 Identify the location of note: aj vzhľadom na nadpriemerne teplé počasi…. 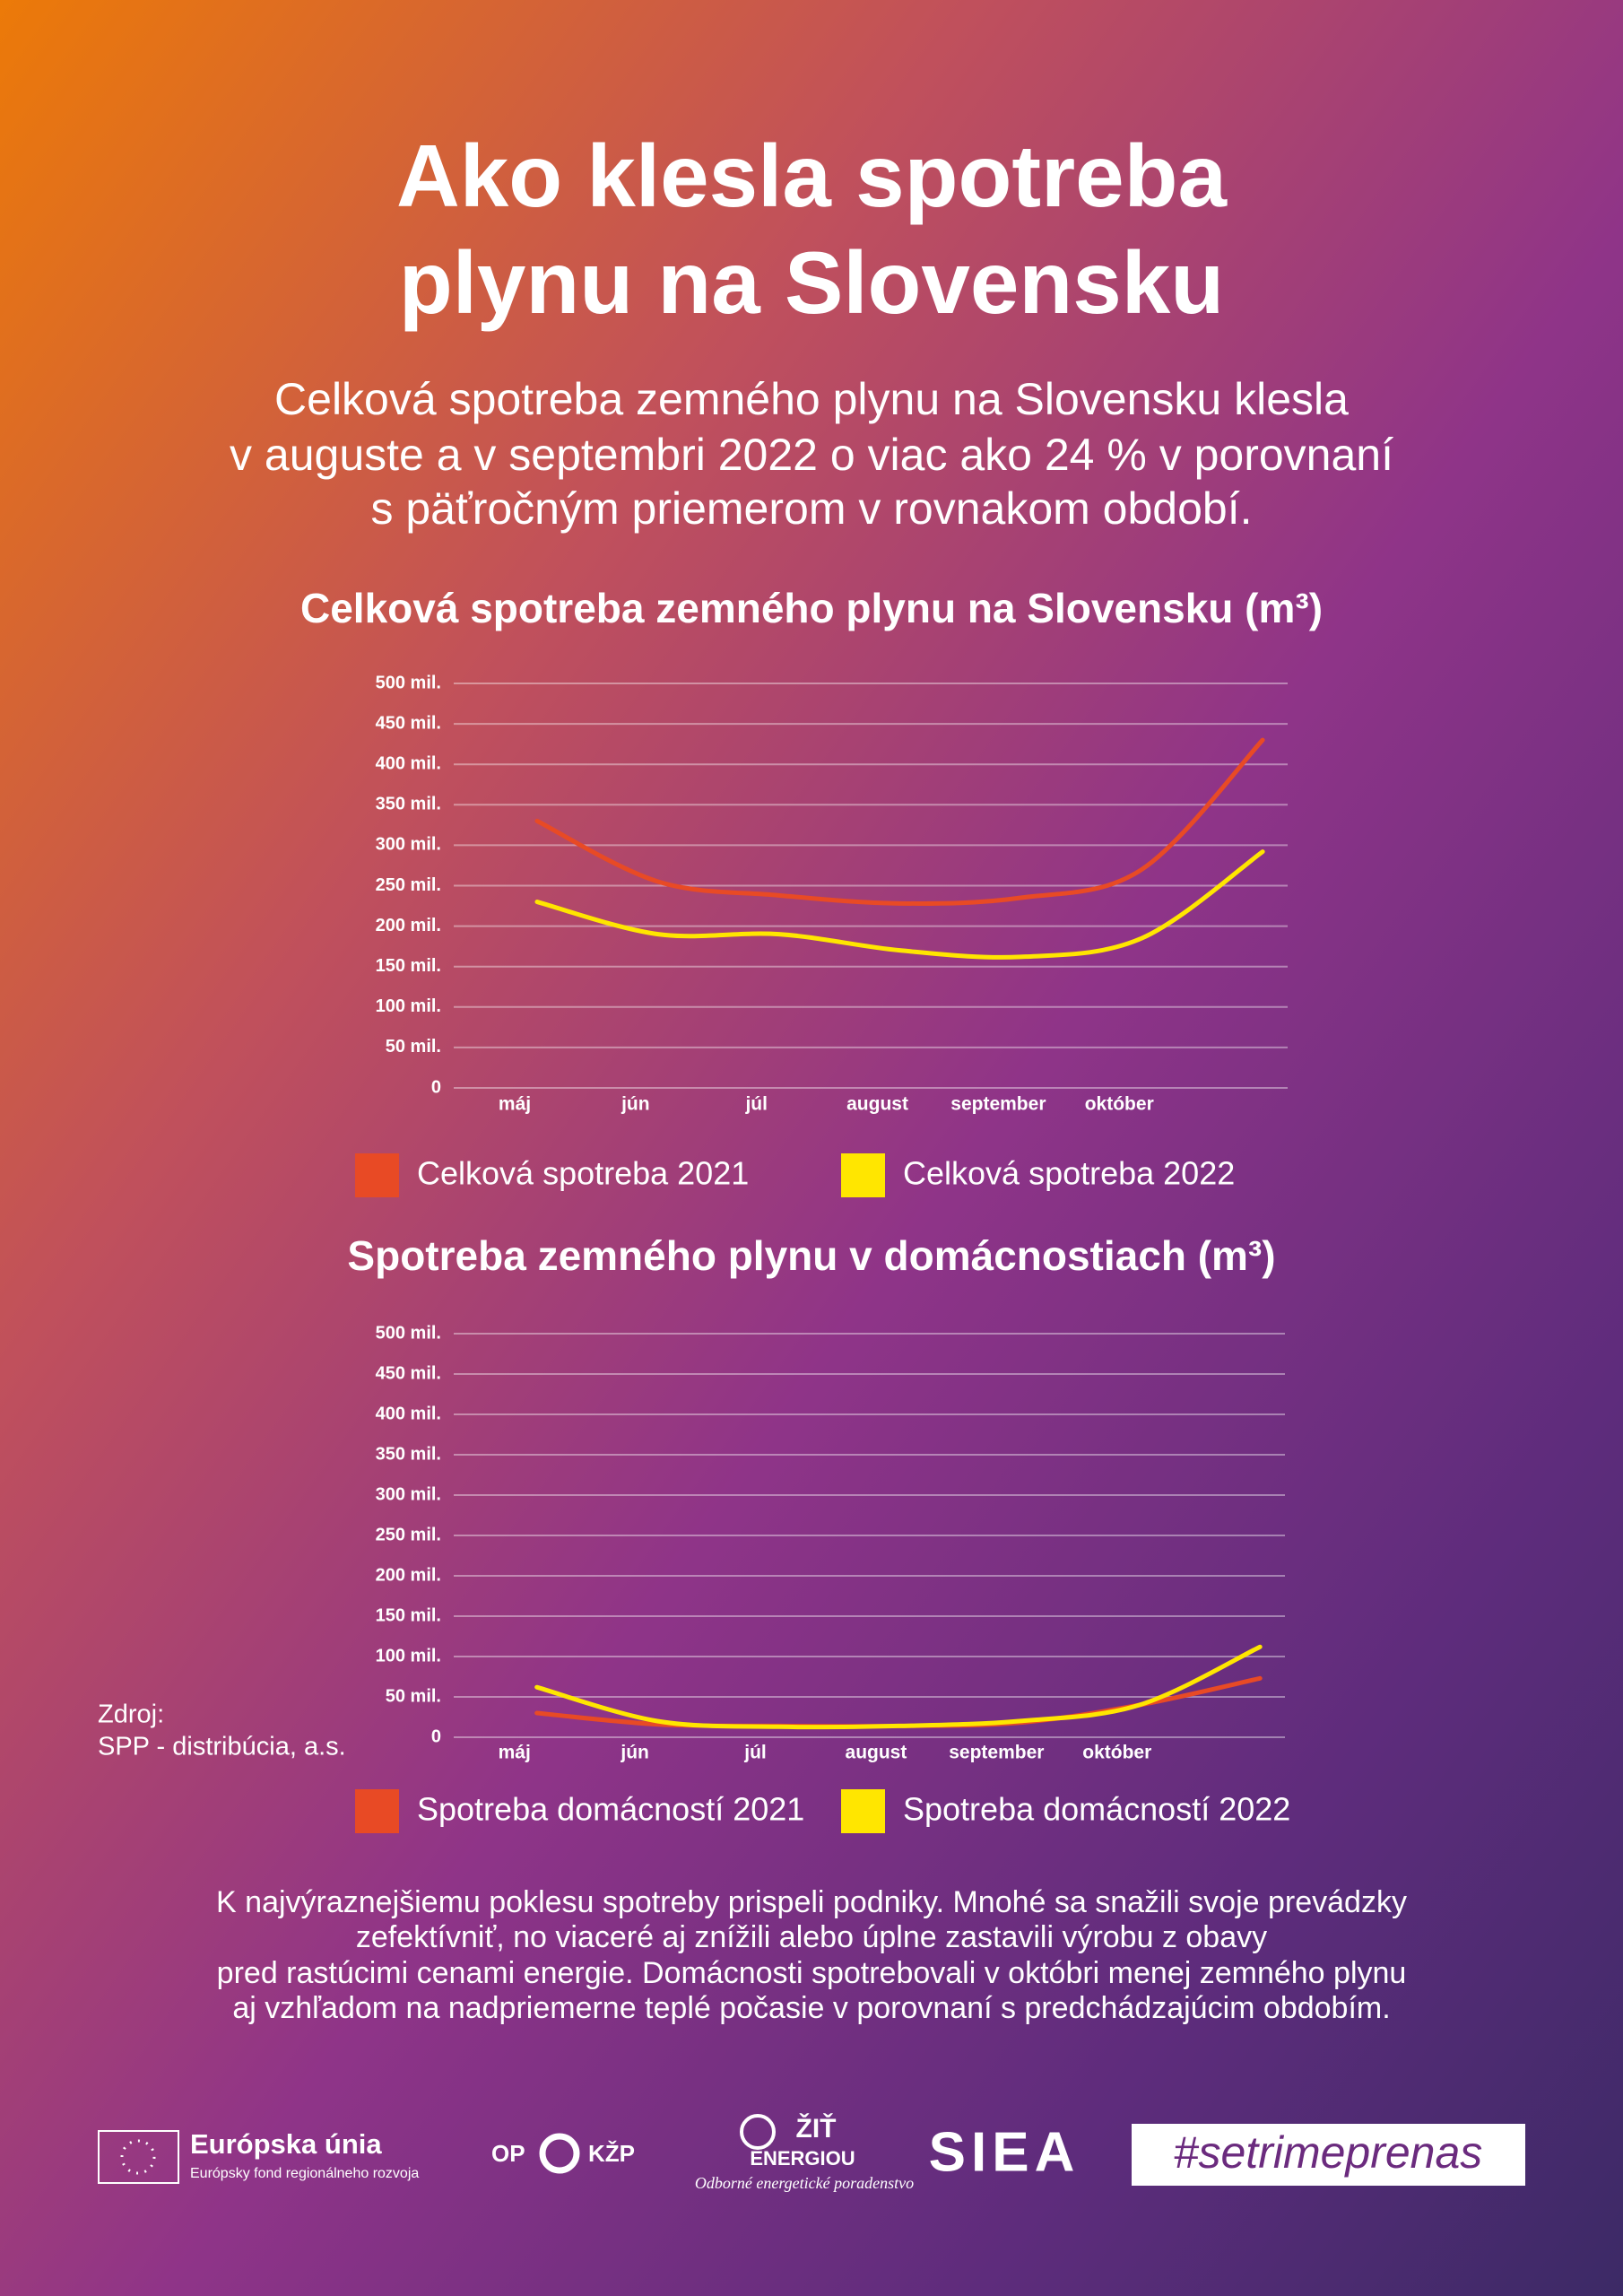
(811, 2008).